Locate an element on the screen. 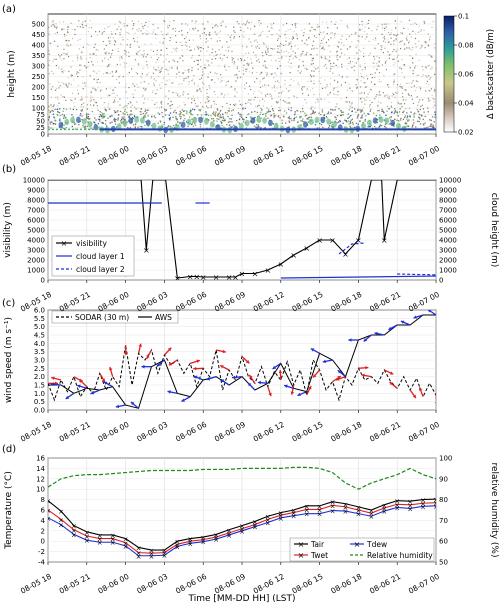  colorbar-tick-label: 0.02 is located at coordinates (466, 133).